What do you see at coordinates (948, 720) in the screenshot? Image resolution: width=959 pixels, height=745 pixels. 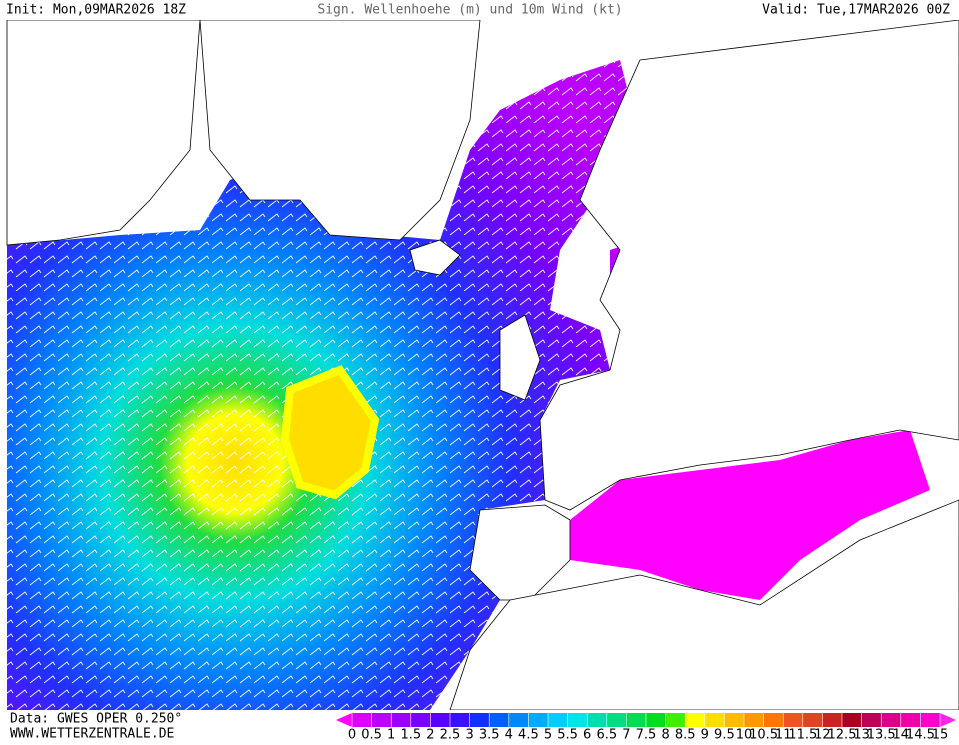 I see `colorbar-arrow-high` at bounding box center [948, 720].